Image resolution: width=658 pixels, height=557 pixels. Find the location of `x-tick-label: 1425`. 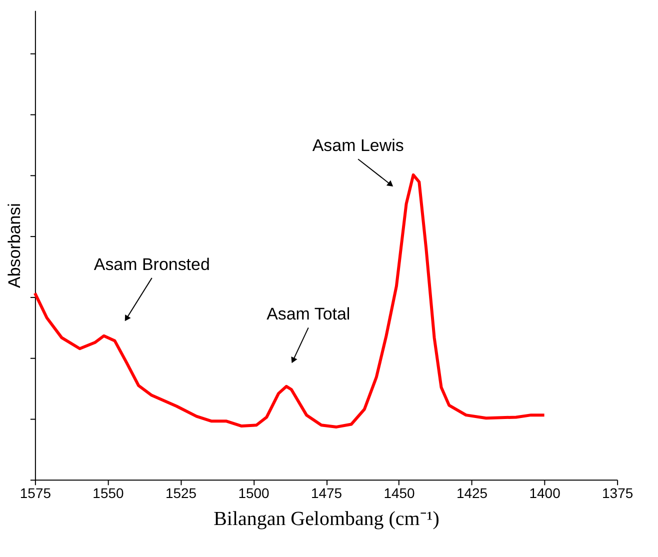

x-tick-label: 1425 is located at coordinates (472, 493).